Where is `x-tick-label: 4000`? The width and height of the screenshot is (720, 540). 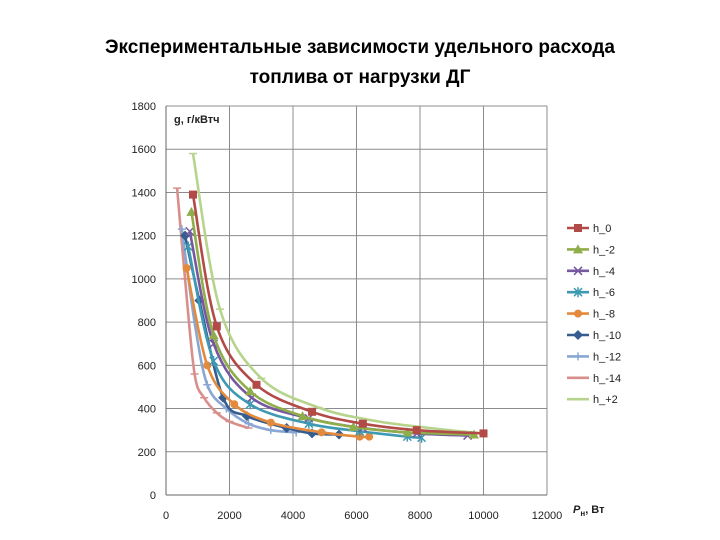
x-tick-label: 4000 is located at coordinates (293, 516).